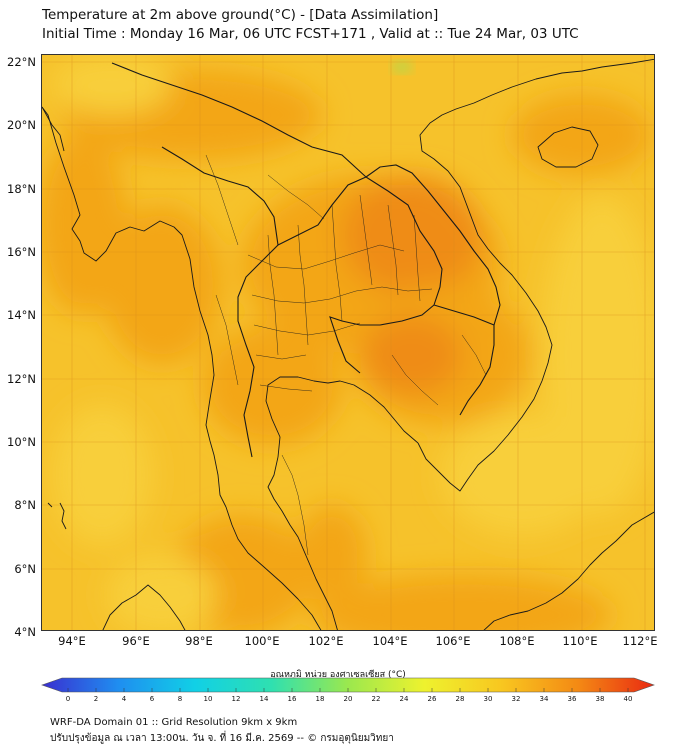  Describe the element at coordinates (568, 570) in the screenshot. I see `borneo-coast` at that location.